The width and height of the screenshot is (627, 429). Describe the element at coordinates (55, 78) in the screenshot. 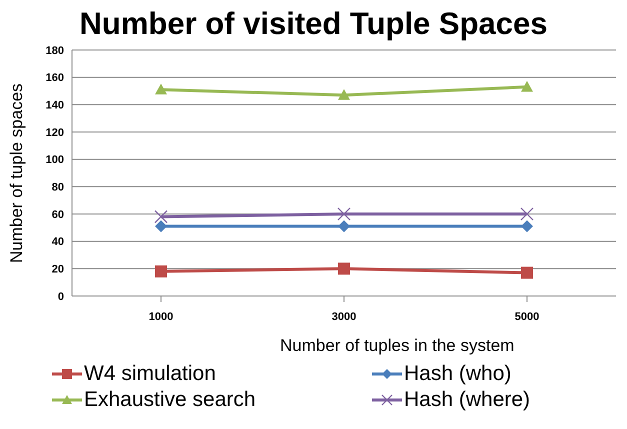

I see `y-tick-label: 160` at that location.